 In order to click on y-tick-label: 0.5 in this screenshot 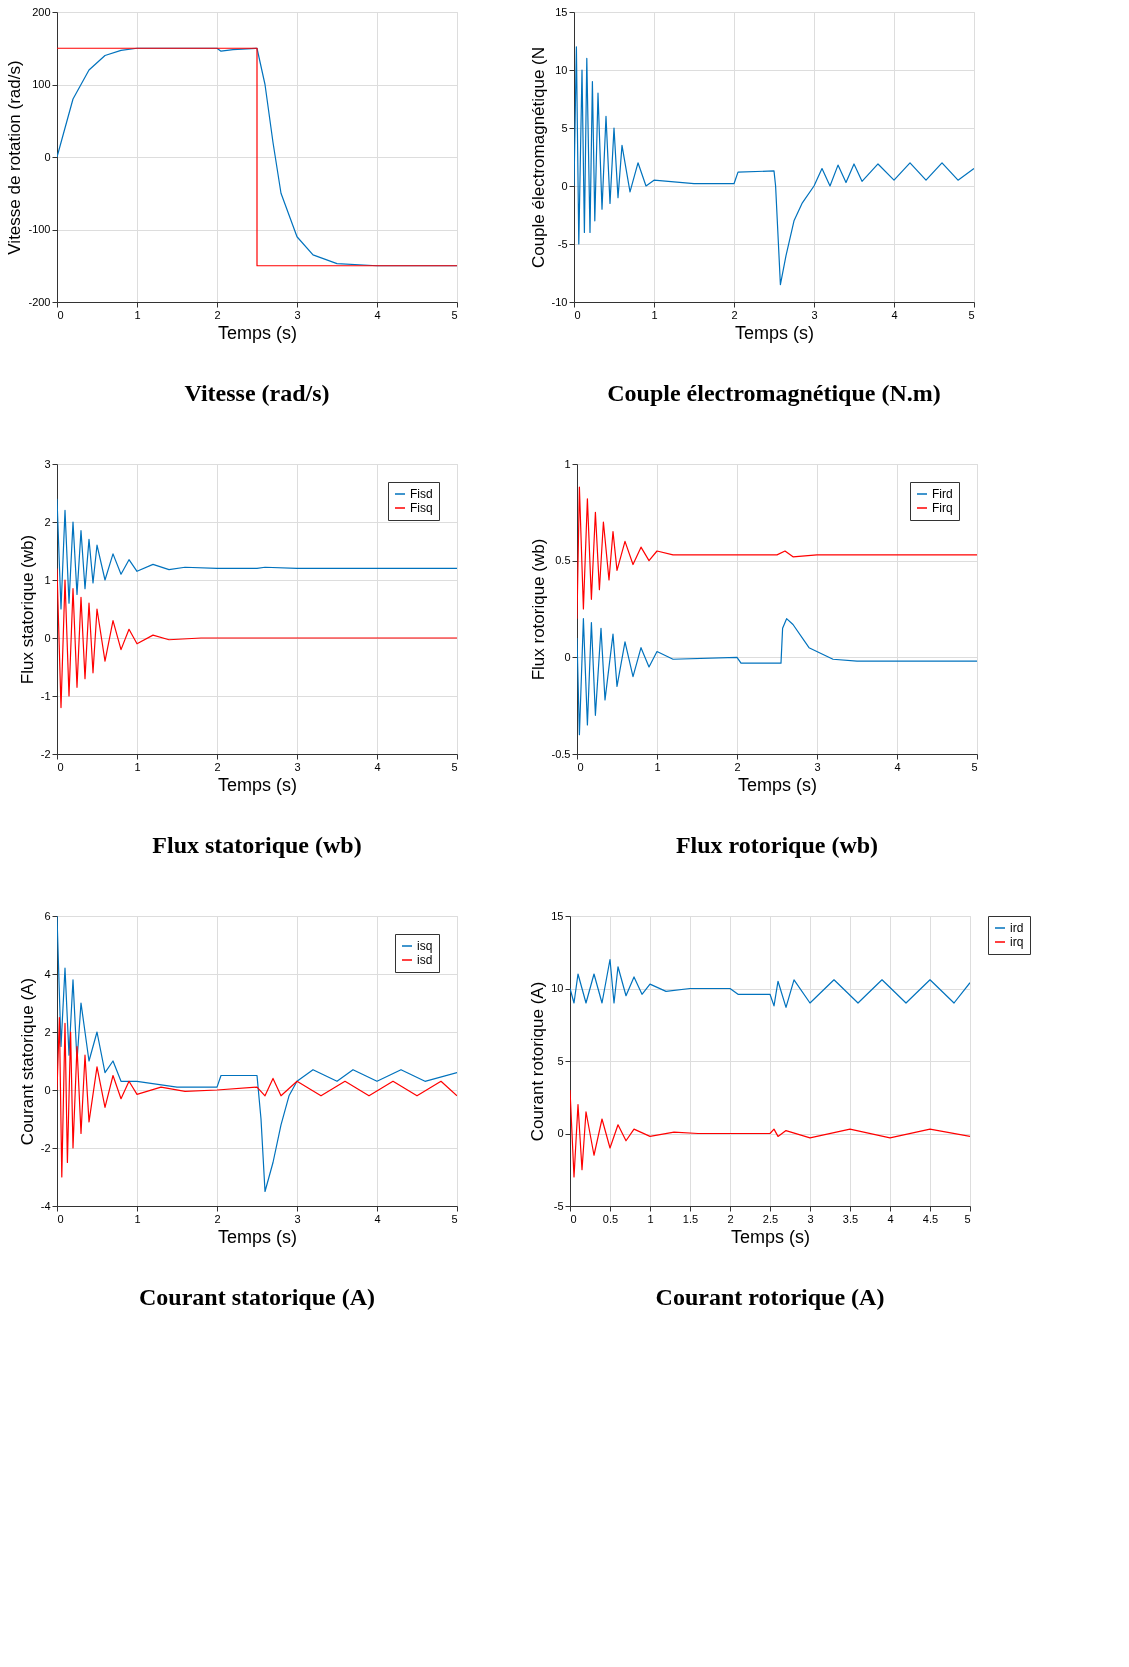, I will do `click(563, 560)`.